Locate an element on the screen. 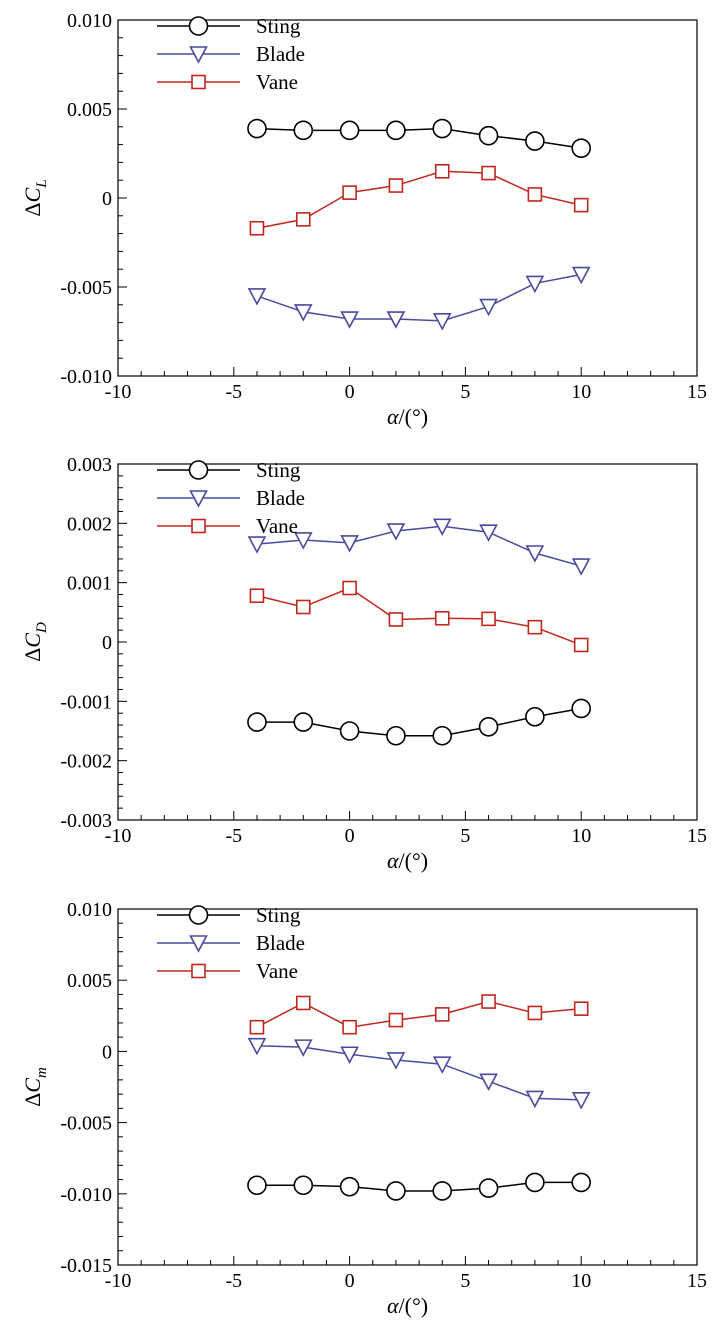 The width and height of the screenshot is (720, 1321). y-tick-label: -0.002 is located at coordinates (86, 762).